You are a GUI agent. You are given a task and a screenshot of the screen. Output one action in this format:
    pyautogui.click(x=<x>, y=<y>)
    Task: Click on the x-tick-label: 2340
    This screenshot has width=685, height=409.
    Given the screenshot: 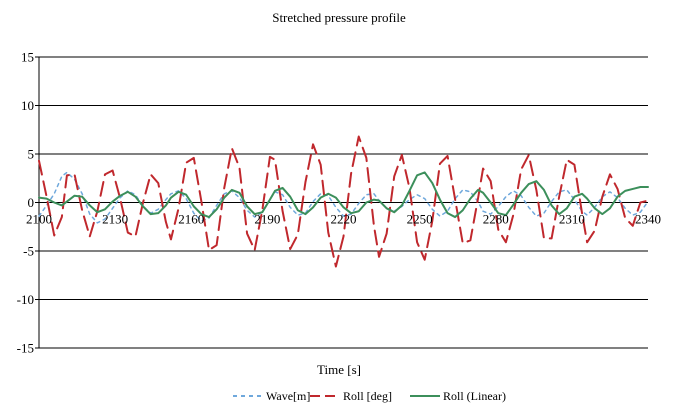 What is the action you would take?
    pyautogui.click(x=648, y=219)
    